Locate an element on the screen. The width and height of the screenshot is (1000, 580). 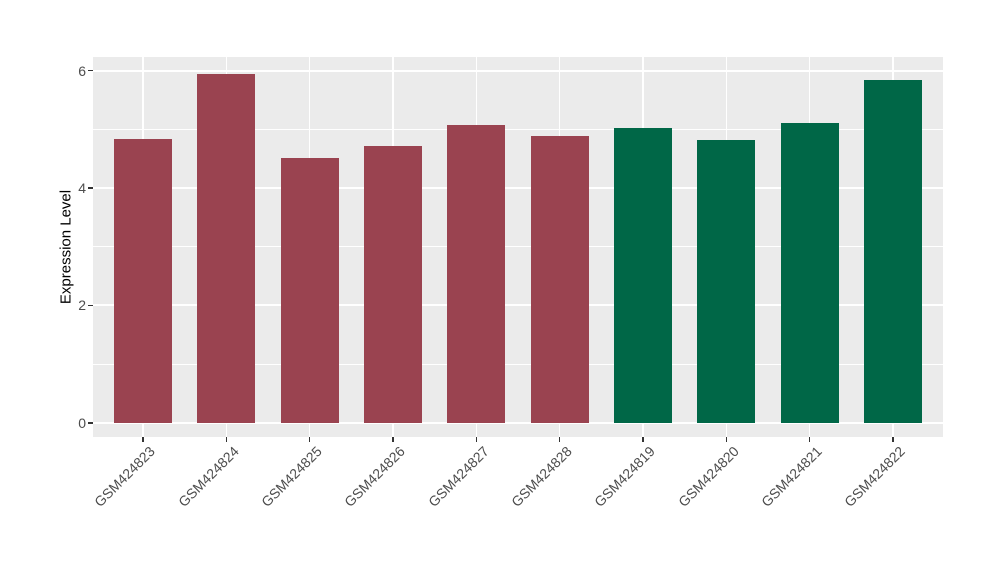
x-tick-label: GSM424821 is located at coordinates (791, 476).